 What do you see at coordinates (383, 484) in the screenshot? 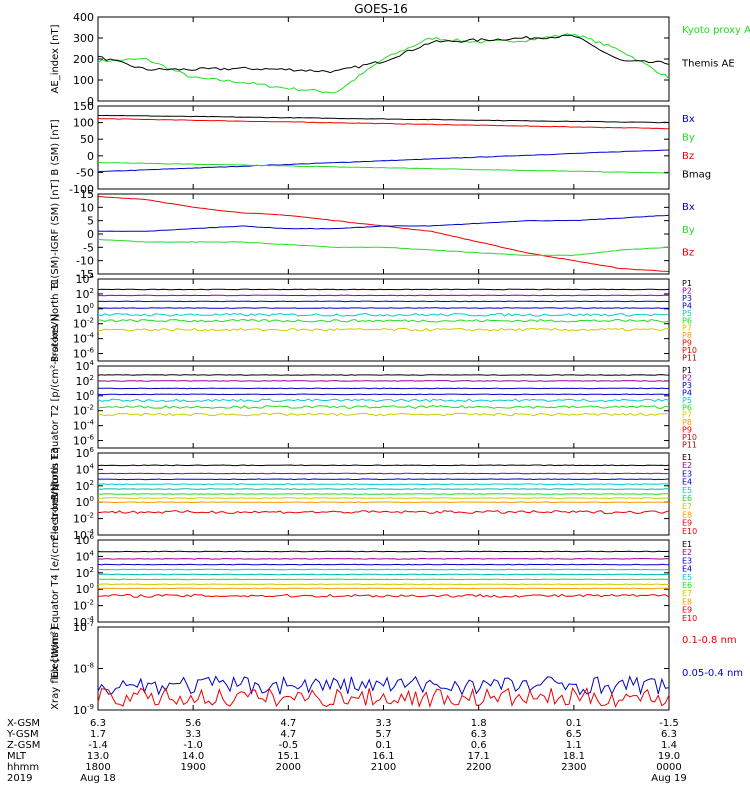
I see `series-line-e4` at bounding box center [383, 484].